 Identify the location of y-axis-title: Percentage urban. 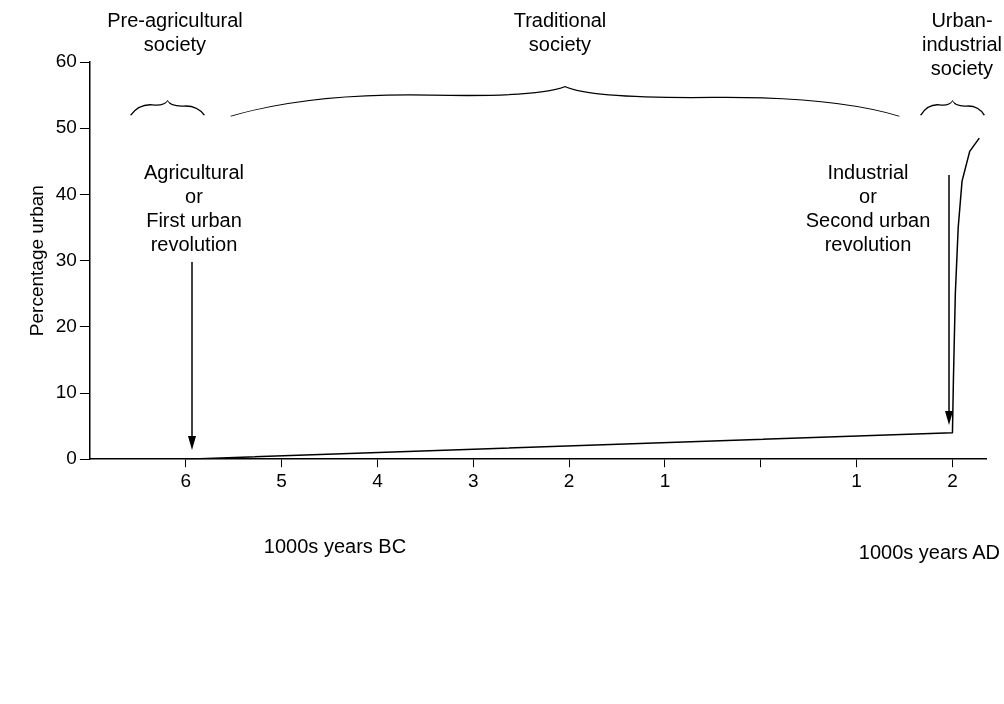
(36, 261).